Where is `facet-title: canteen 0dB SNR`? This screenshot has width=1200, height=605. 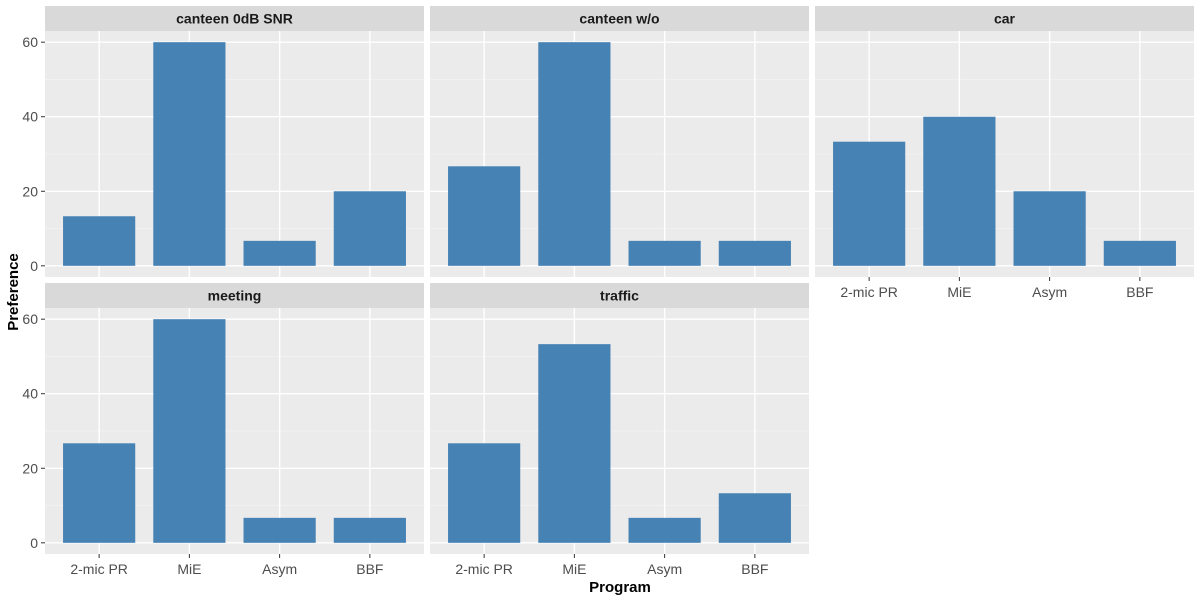 facet-title: canteen 0dB SNR is located at coordinates (234, 19).